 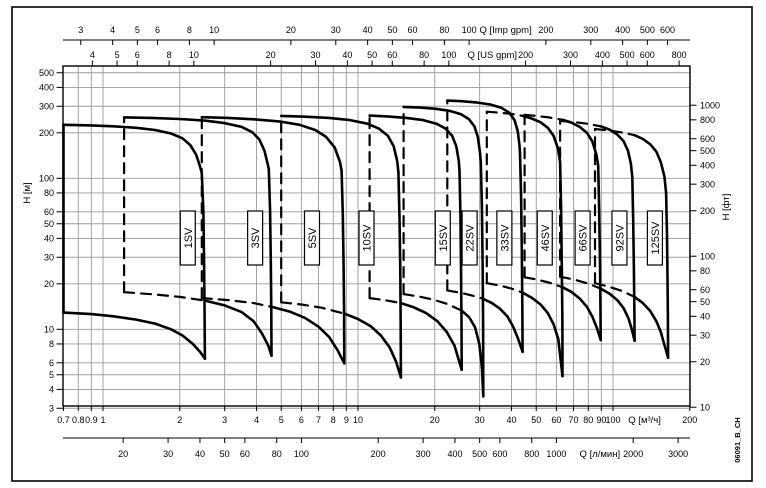 I want to click on tick-label: 7, so click(x=318, y=420).